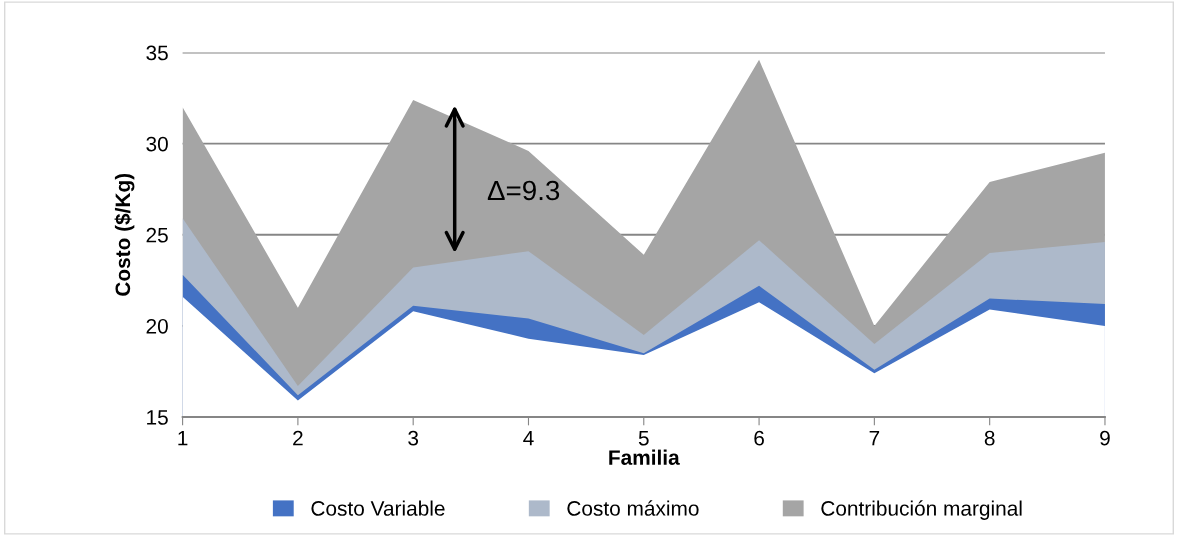 The width and height of the screenshot is (1178, 536). I want to click on y-tick-label: 15, so click(157, 417).